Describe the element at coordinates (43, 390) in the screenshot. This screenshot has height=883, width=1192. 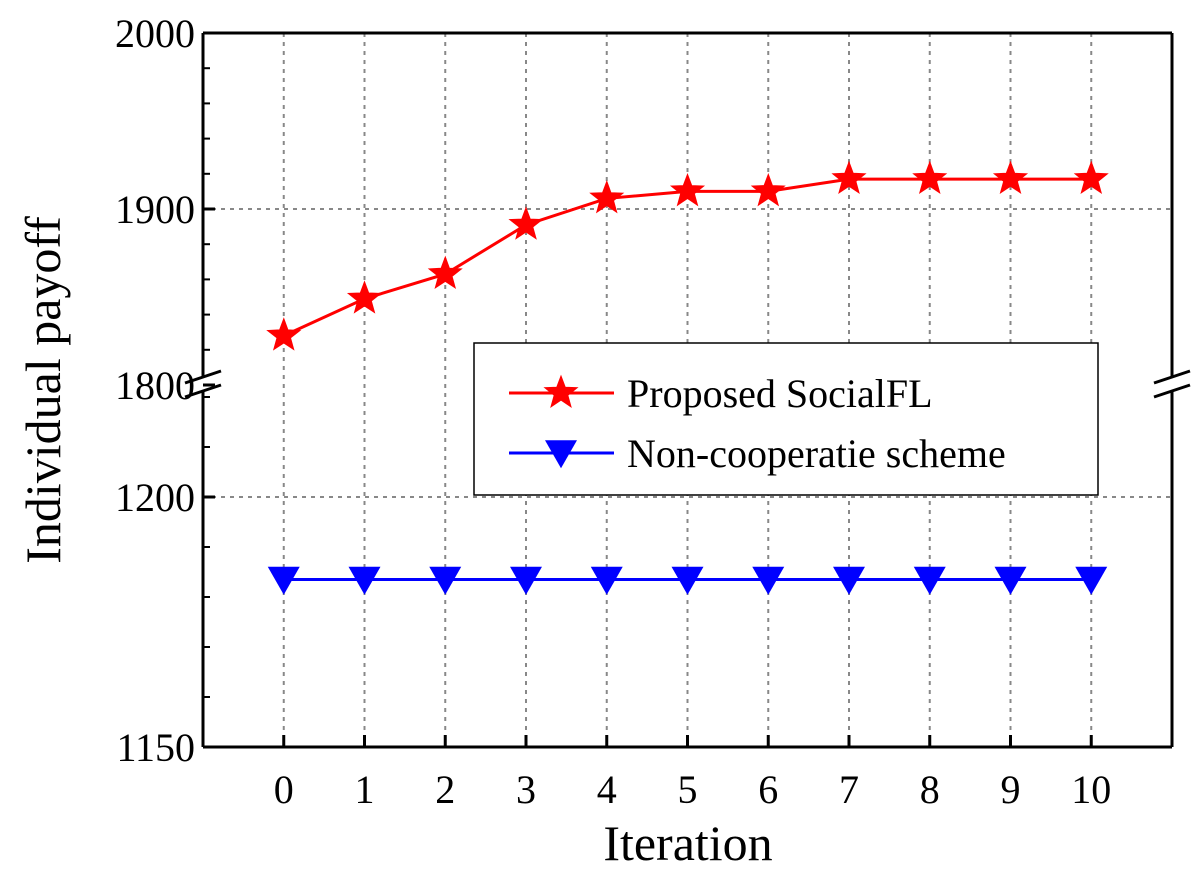
I see `y-axis-label: Individual payoff` at that location.